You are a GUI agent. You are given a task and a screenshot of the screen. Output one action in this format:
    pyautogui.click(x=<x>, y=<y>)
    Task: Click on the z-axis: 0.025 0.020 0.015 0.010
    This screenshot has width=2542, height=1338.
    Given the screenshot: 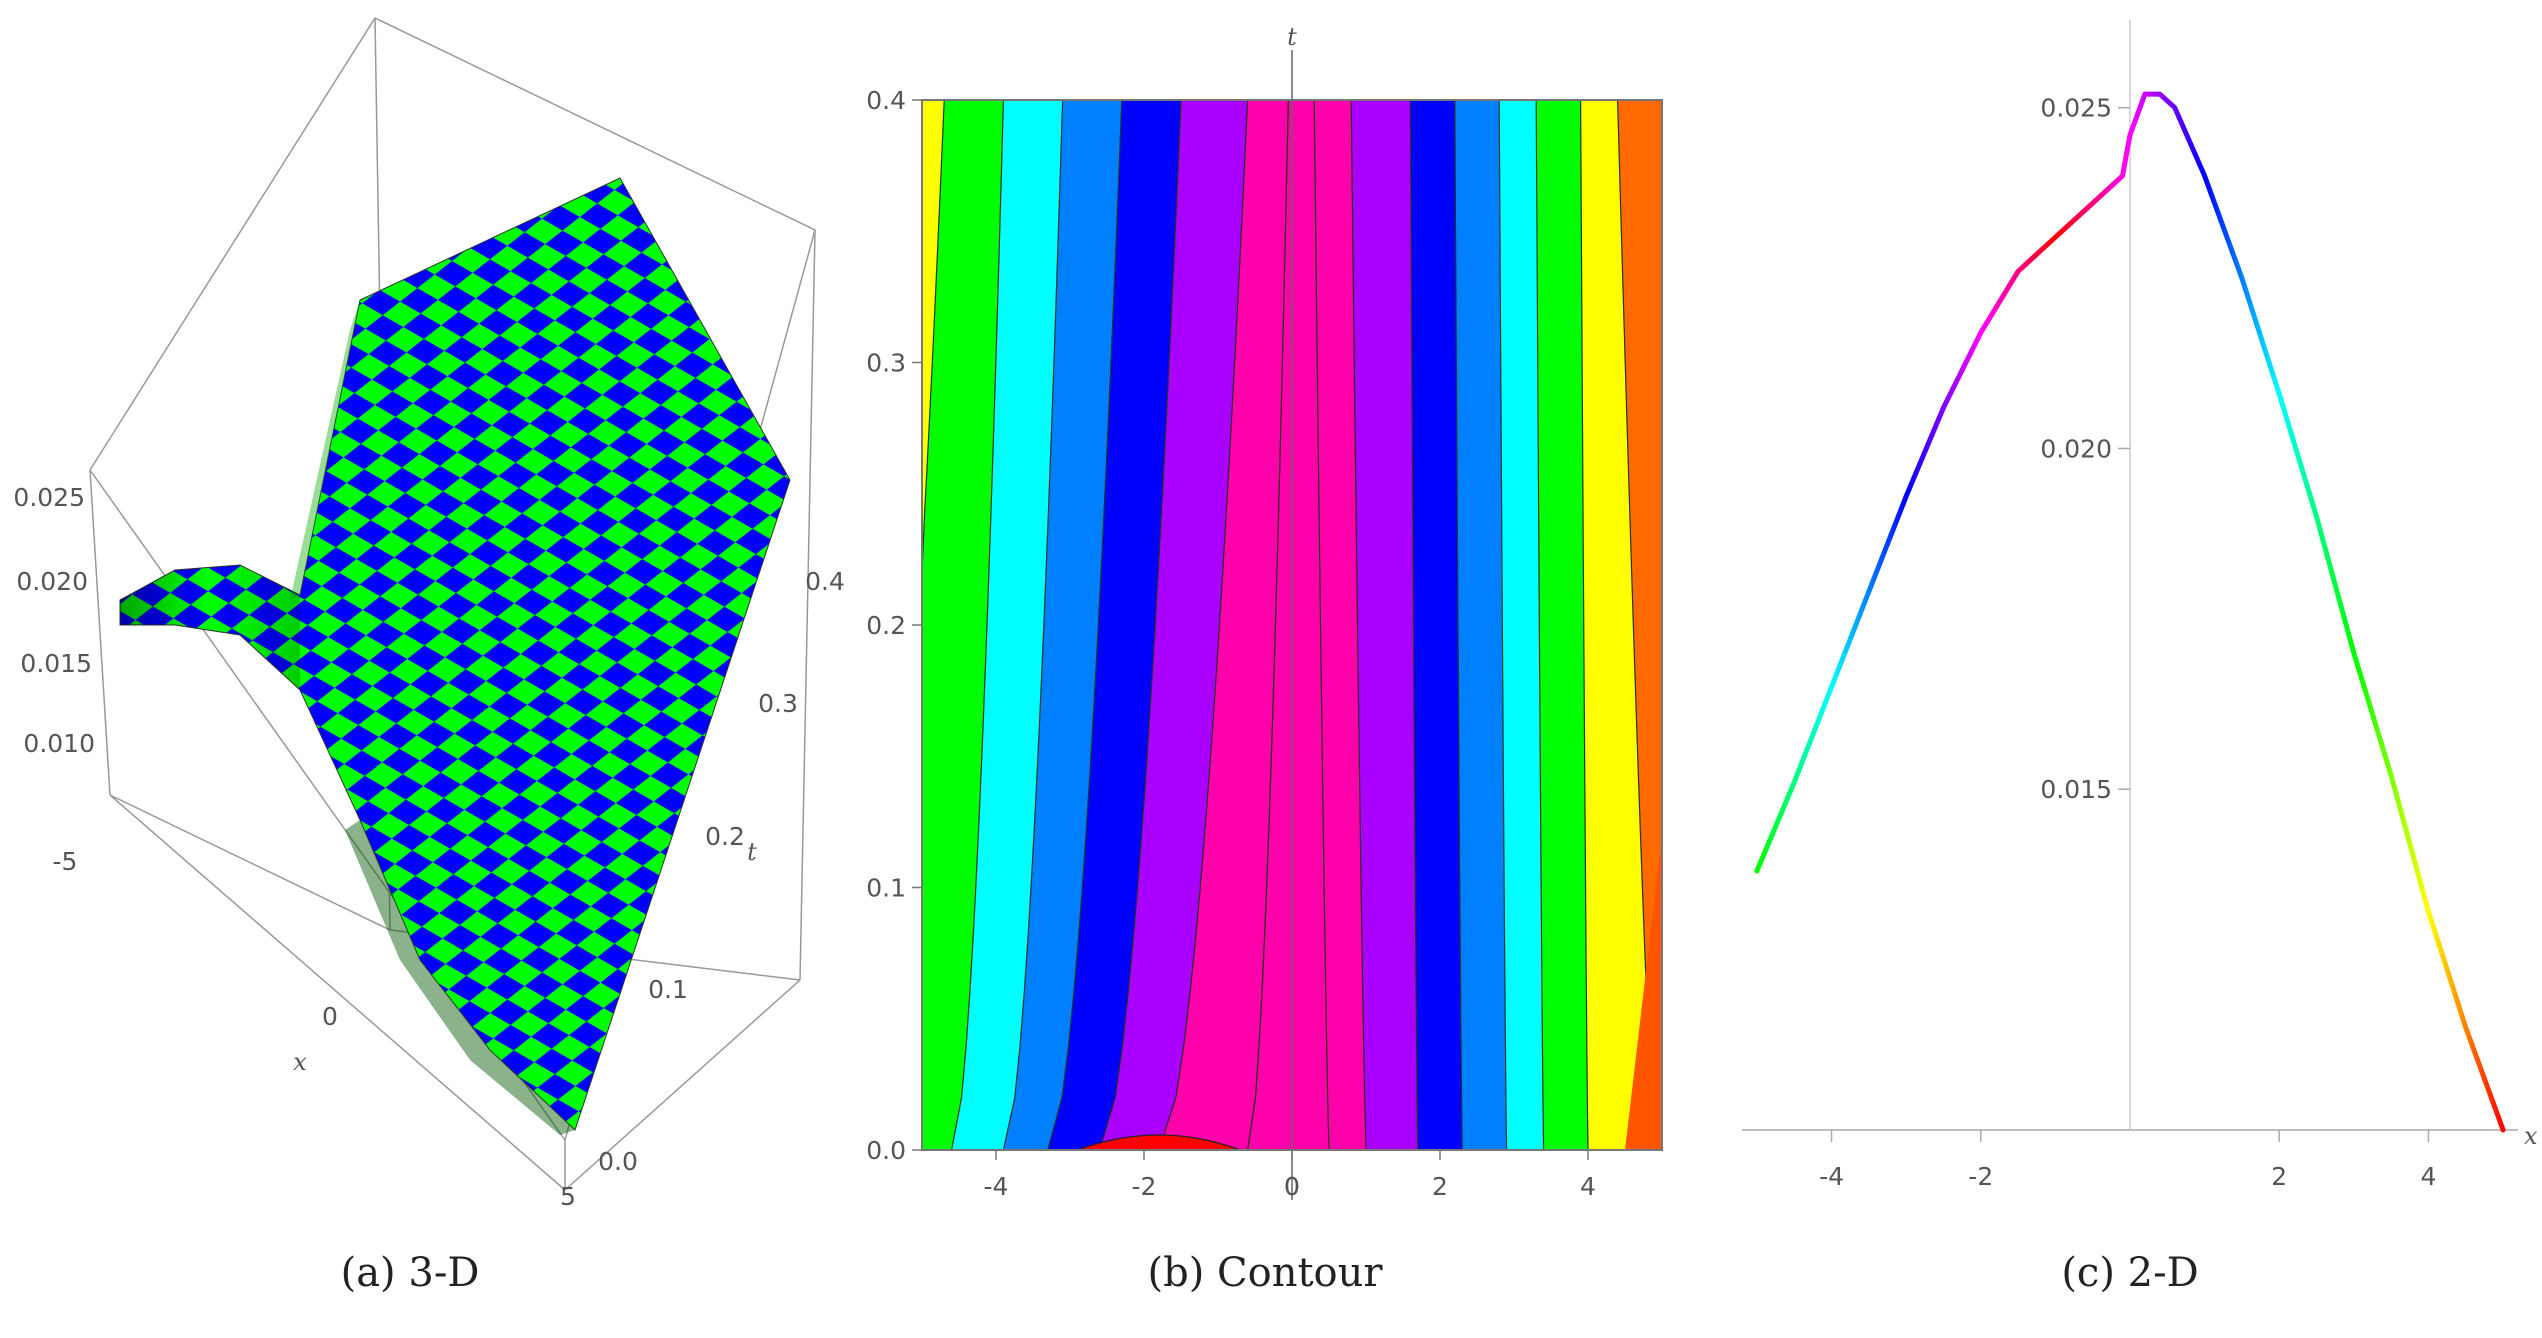 What is the action you would take?
    pyautogui.click(x=54, y=620)
    